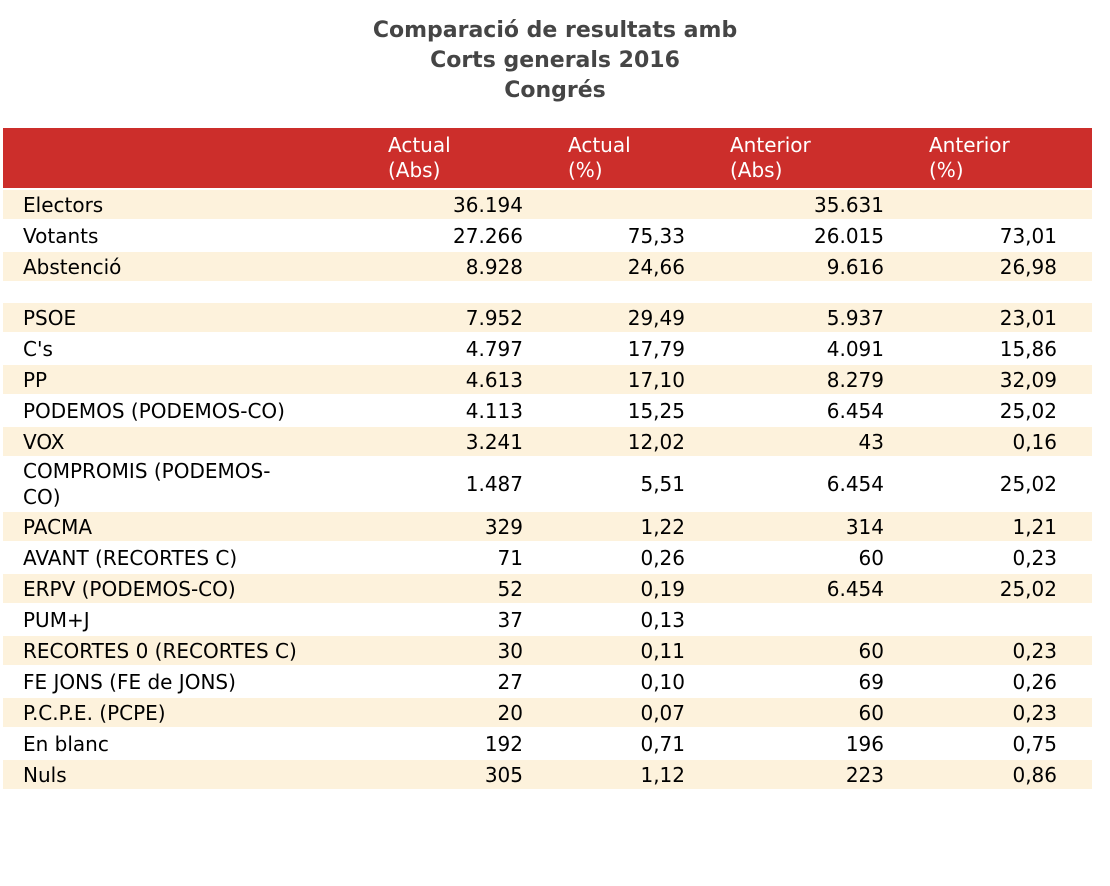 The image size is (1110, 886). Describe the element at coordinates (468, 484) in the screenshot. I see `value-cell: 1.487` at that location.